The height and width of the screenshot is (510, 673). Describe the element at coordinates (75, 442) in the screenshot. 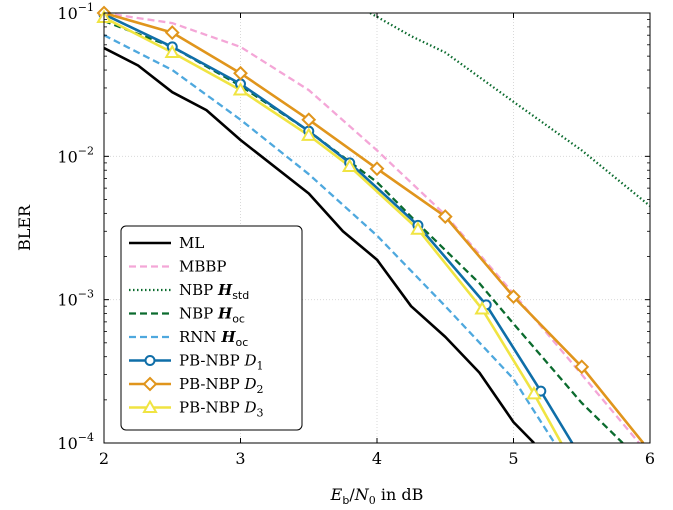

I see `y-tick-label: 10⁻⁴` at that location.